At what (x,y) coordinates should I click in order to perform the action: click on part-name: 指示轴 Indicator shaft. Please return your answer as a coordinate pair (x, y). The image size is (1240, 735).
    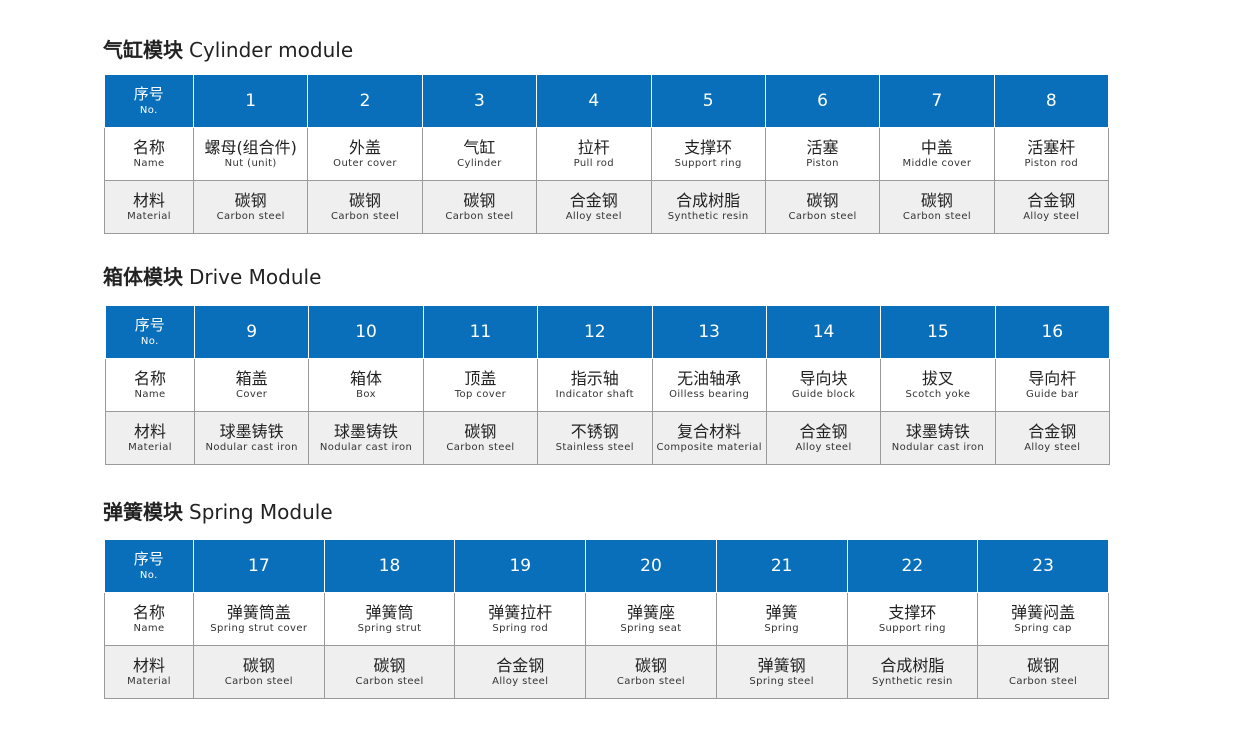
    Looking at the image, I should click on (595, 385).